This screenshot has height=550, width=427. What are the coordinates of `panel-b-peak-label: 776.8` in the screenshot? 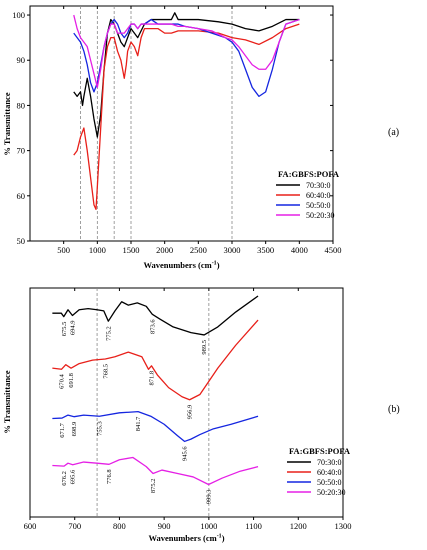 It's located at (109, 476).